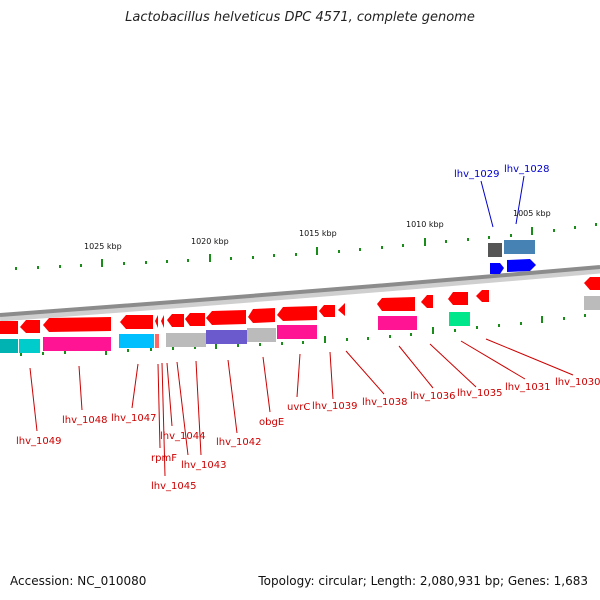 The width and height of the screenshot is (600, 600). I want to click on scale-ticks-upper, so click(306, 246).